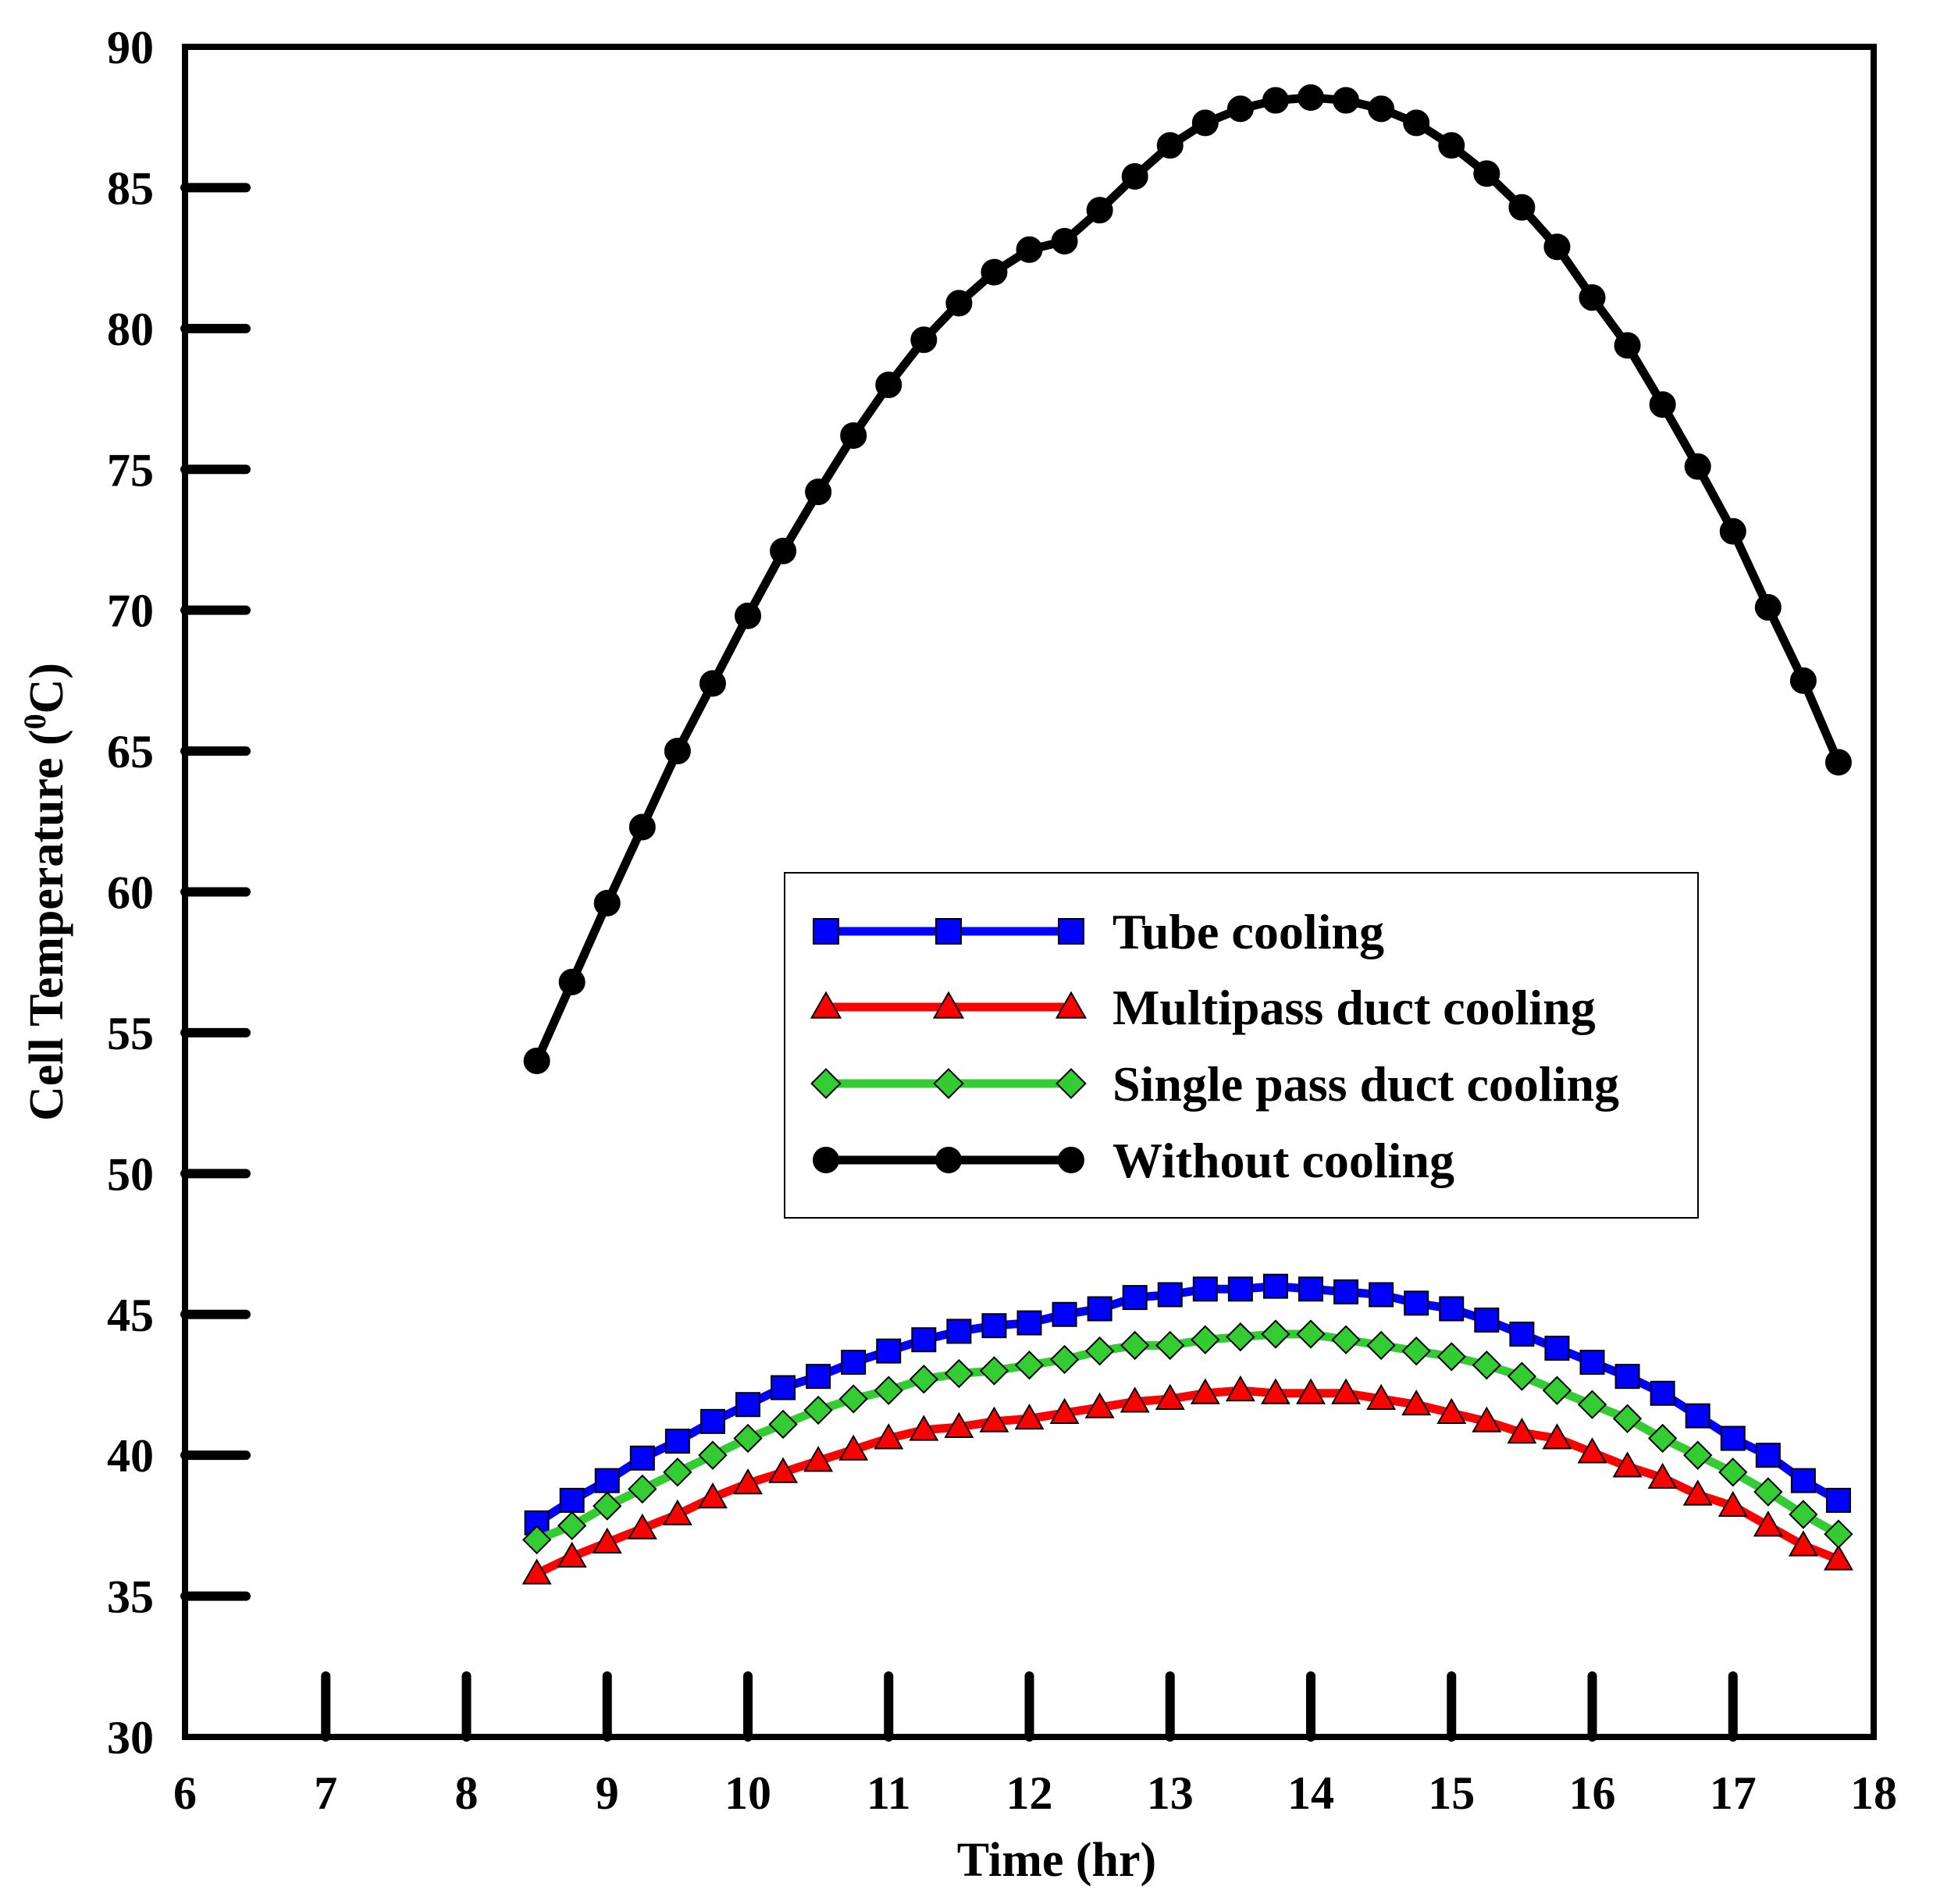 The image size is (1933, 1904). What do you see at coordinates (130, 1597) in the screenshot?
I see `y-tick-label-35: 35` at bounding box center [130, 1597].